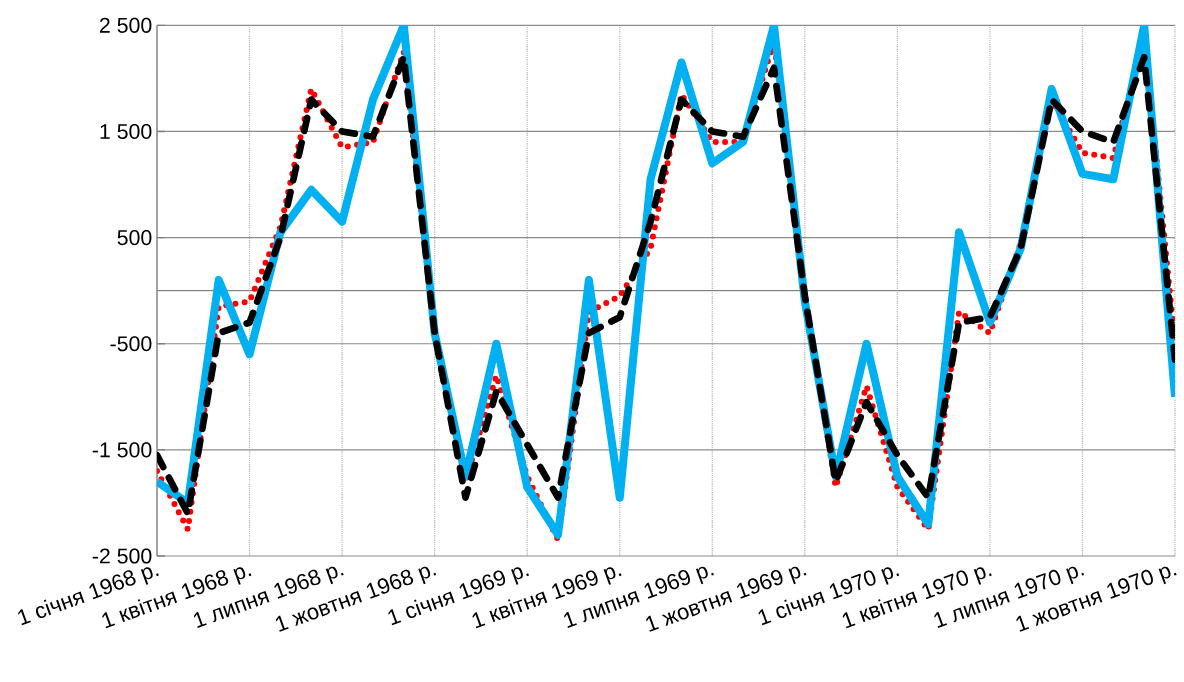  What do you see at coordinates (126, 131) in the screenshot?
I see `y-tick-label: 1 500` at bounding box center [126, 131].